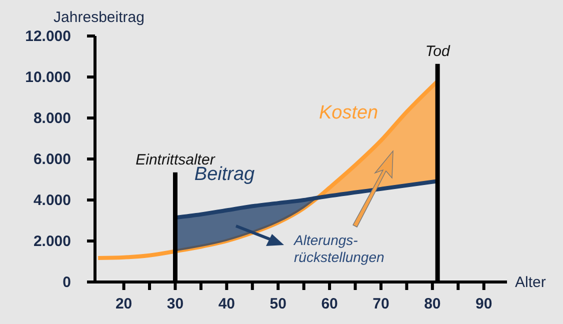 This screenshot has width=563, height=324. I want to click on series-label: Kosten, so click(348, 113).